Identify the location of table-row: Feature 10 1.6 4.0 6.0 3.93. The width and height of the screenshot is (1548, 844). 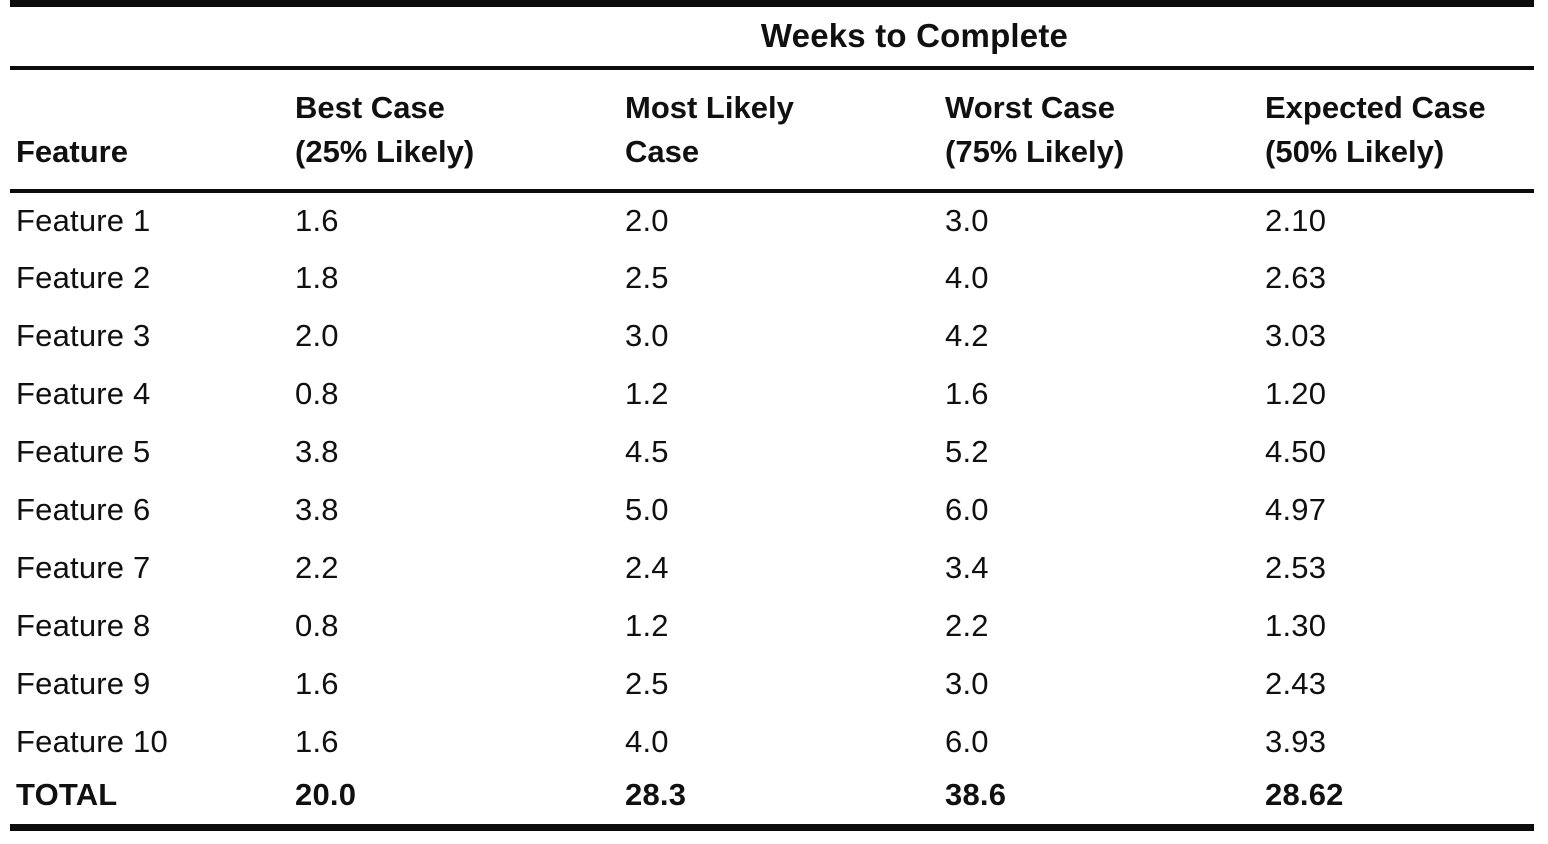
(772, 742).